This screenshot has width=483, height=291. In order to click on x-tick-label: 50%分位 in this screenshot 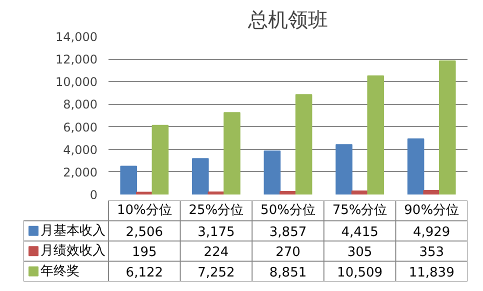, I will do `click(288, 210)`.